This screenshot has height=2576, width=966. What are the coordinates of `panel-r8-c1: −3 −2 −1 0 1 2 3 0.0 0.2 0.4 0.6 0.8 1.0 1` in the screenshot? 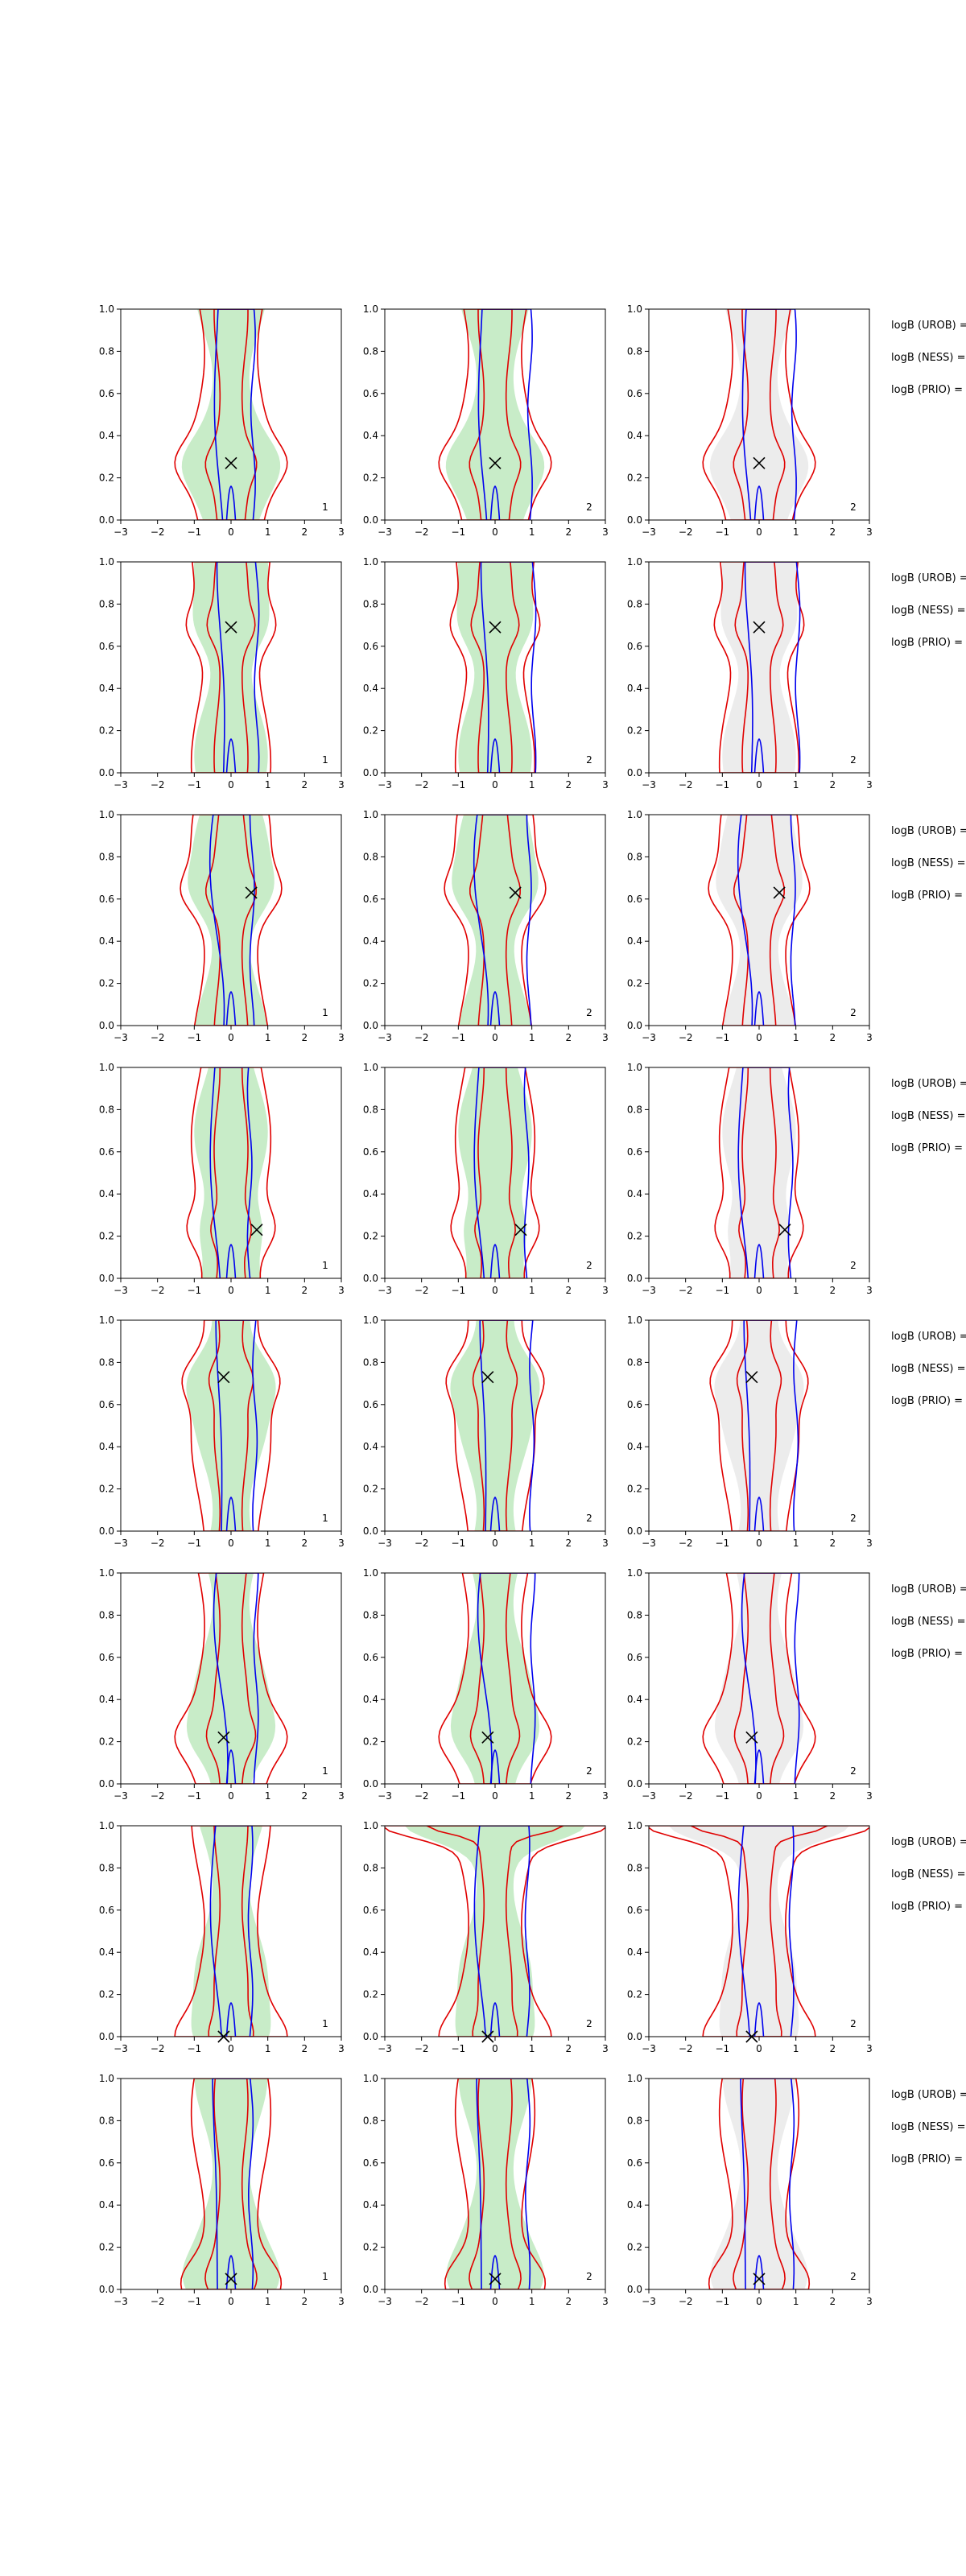 It's located at (222, 2190).